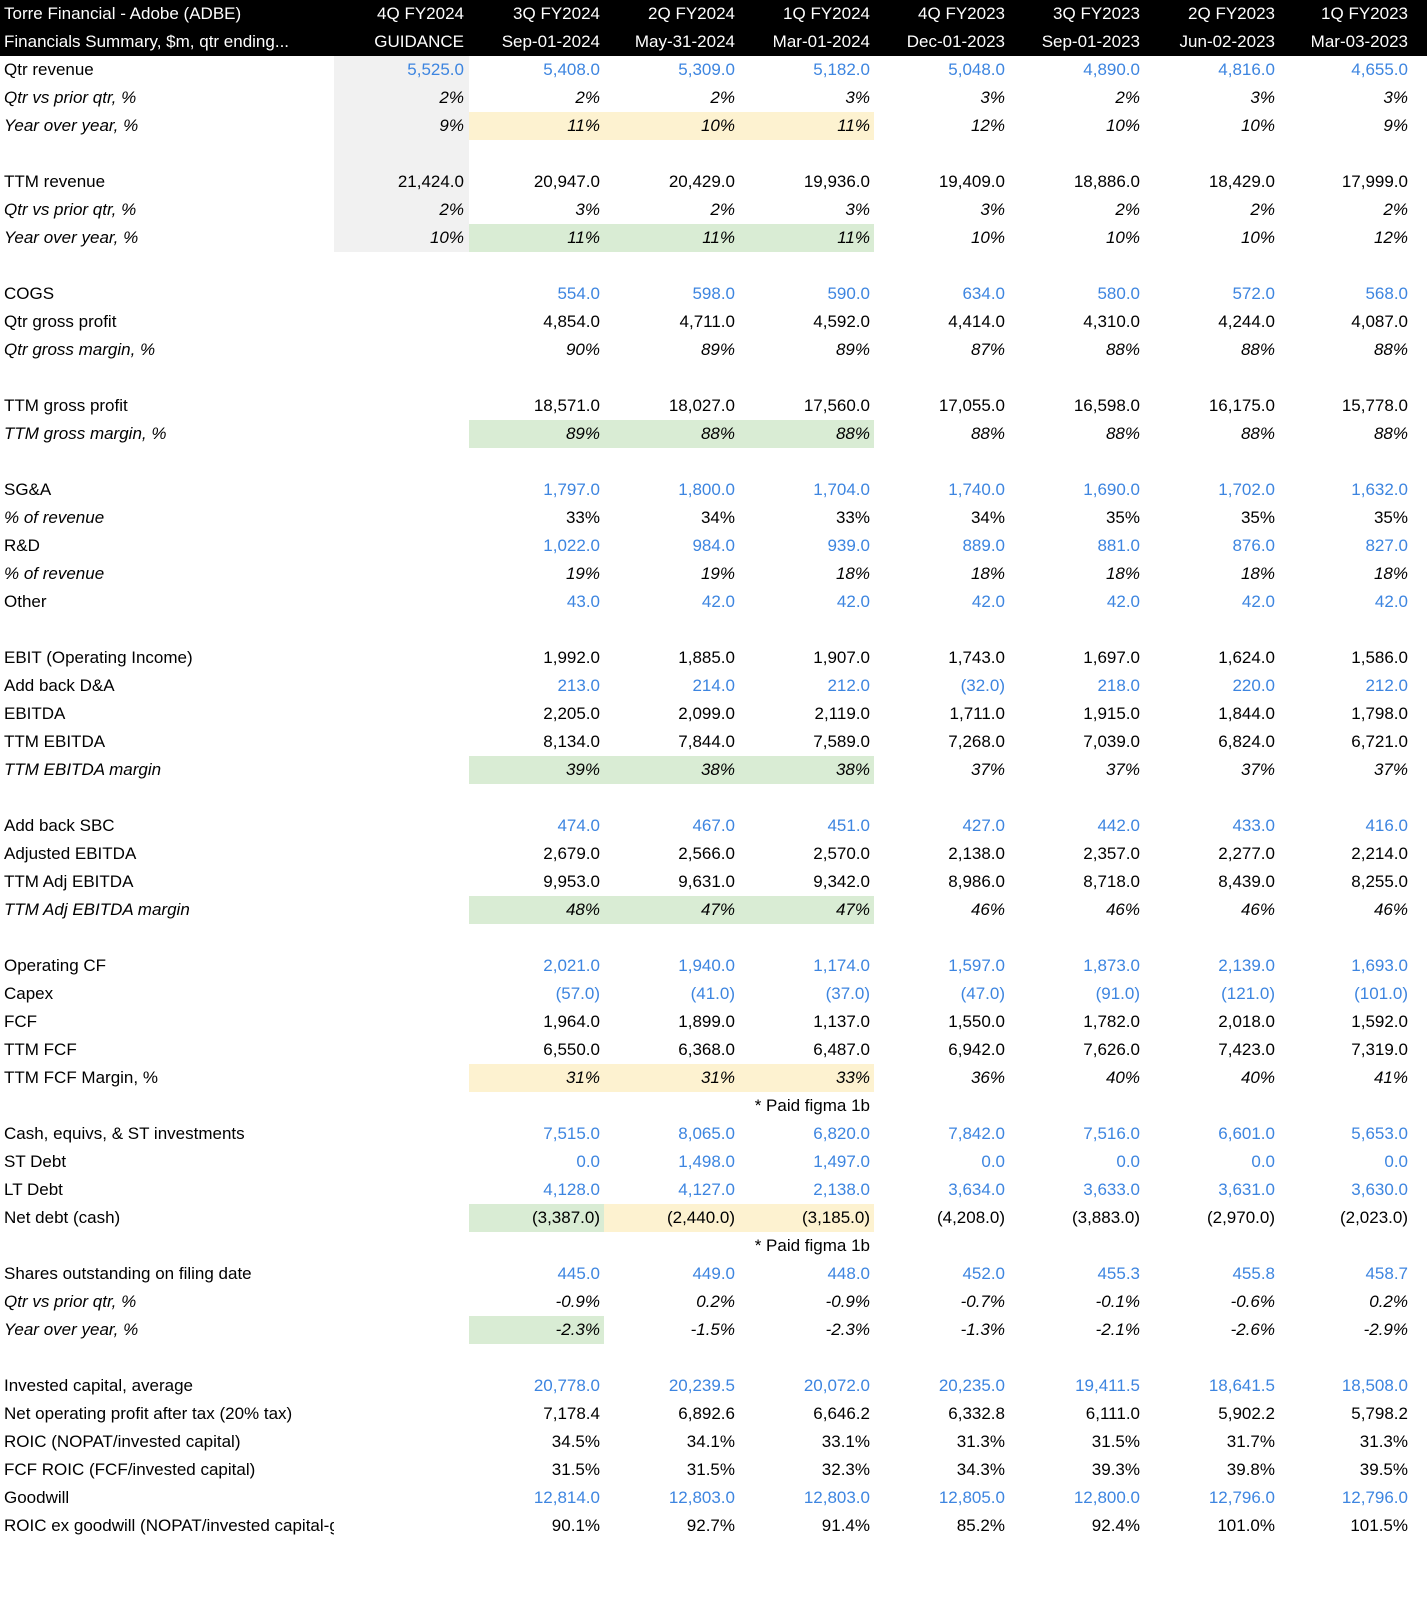 The image size is (1427, 1600). Describe the element at coordinates (71, 1329) in the screenshot. I see `row-label: Year over year, %` at that location.